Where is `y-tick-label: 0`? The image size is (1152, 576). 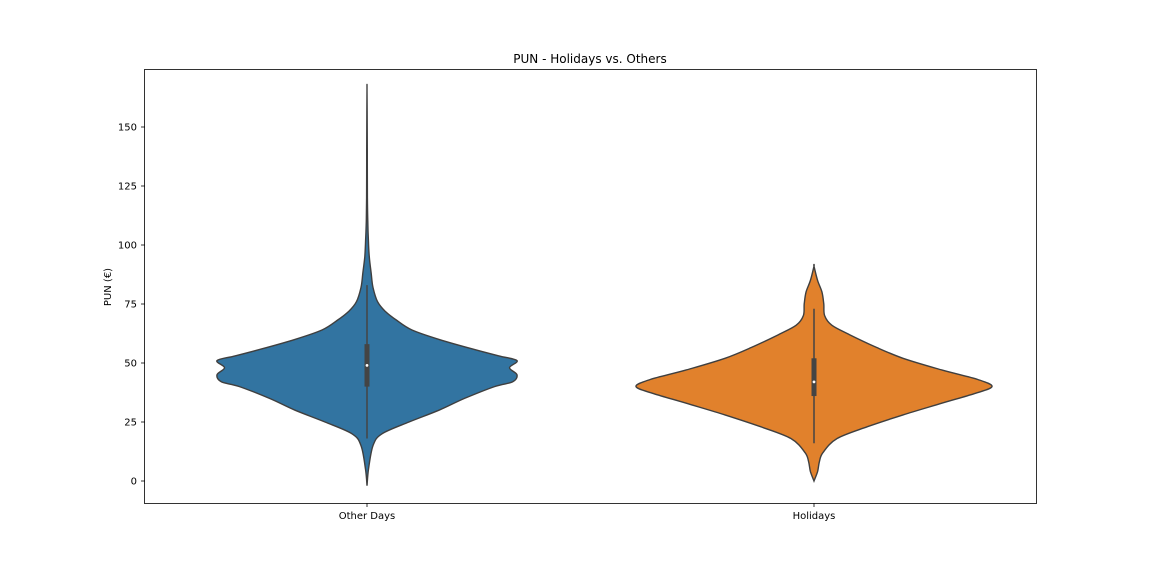 y-tick-label: 0 is located at coordinates (134, 482).